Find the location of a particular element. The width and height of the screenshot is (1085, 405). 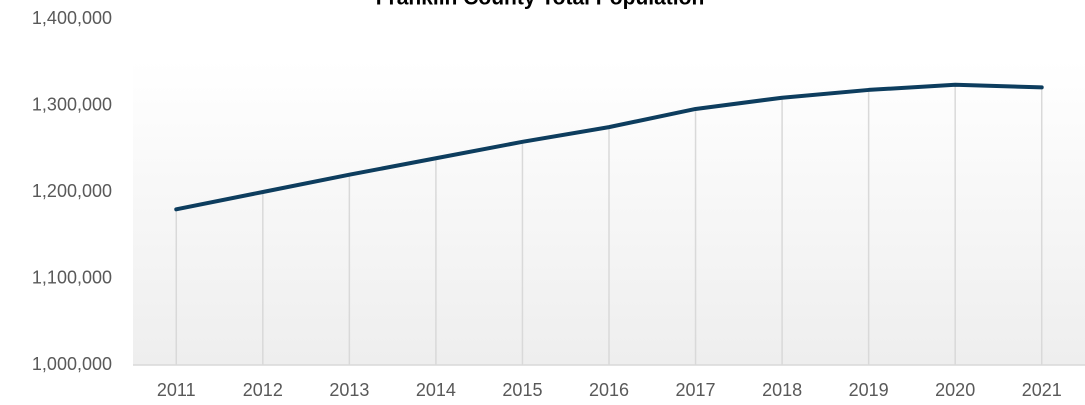

x-tick-label: 2021 is located at coordinates (1042, 390).